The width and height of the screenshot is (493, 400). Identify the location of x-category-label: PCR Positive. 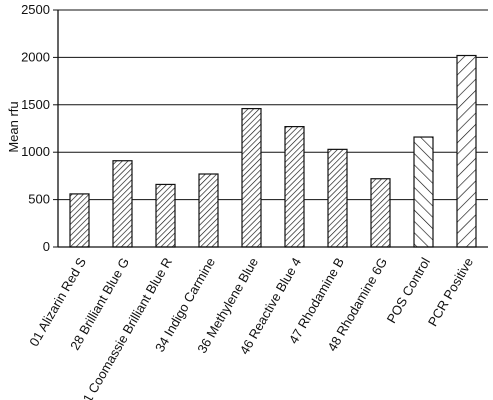
(450, 292).